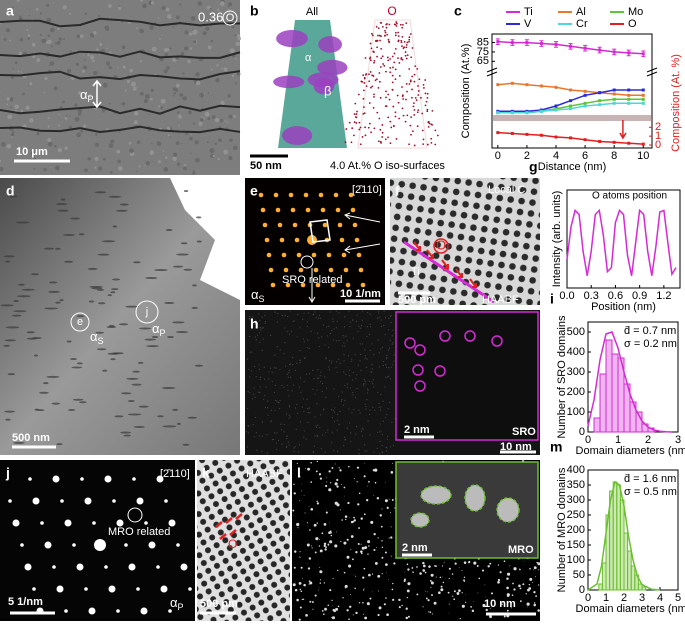 Image resolution: width=685 pixels, height=626 pixels. I want to click on annotation: d̄ = 1.6 nm, so click(650, 479).